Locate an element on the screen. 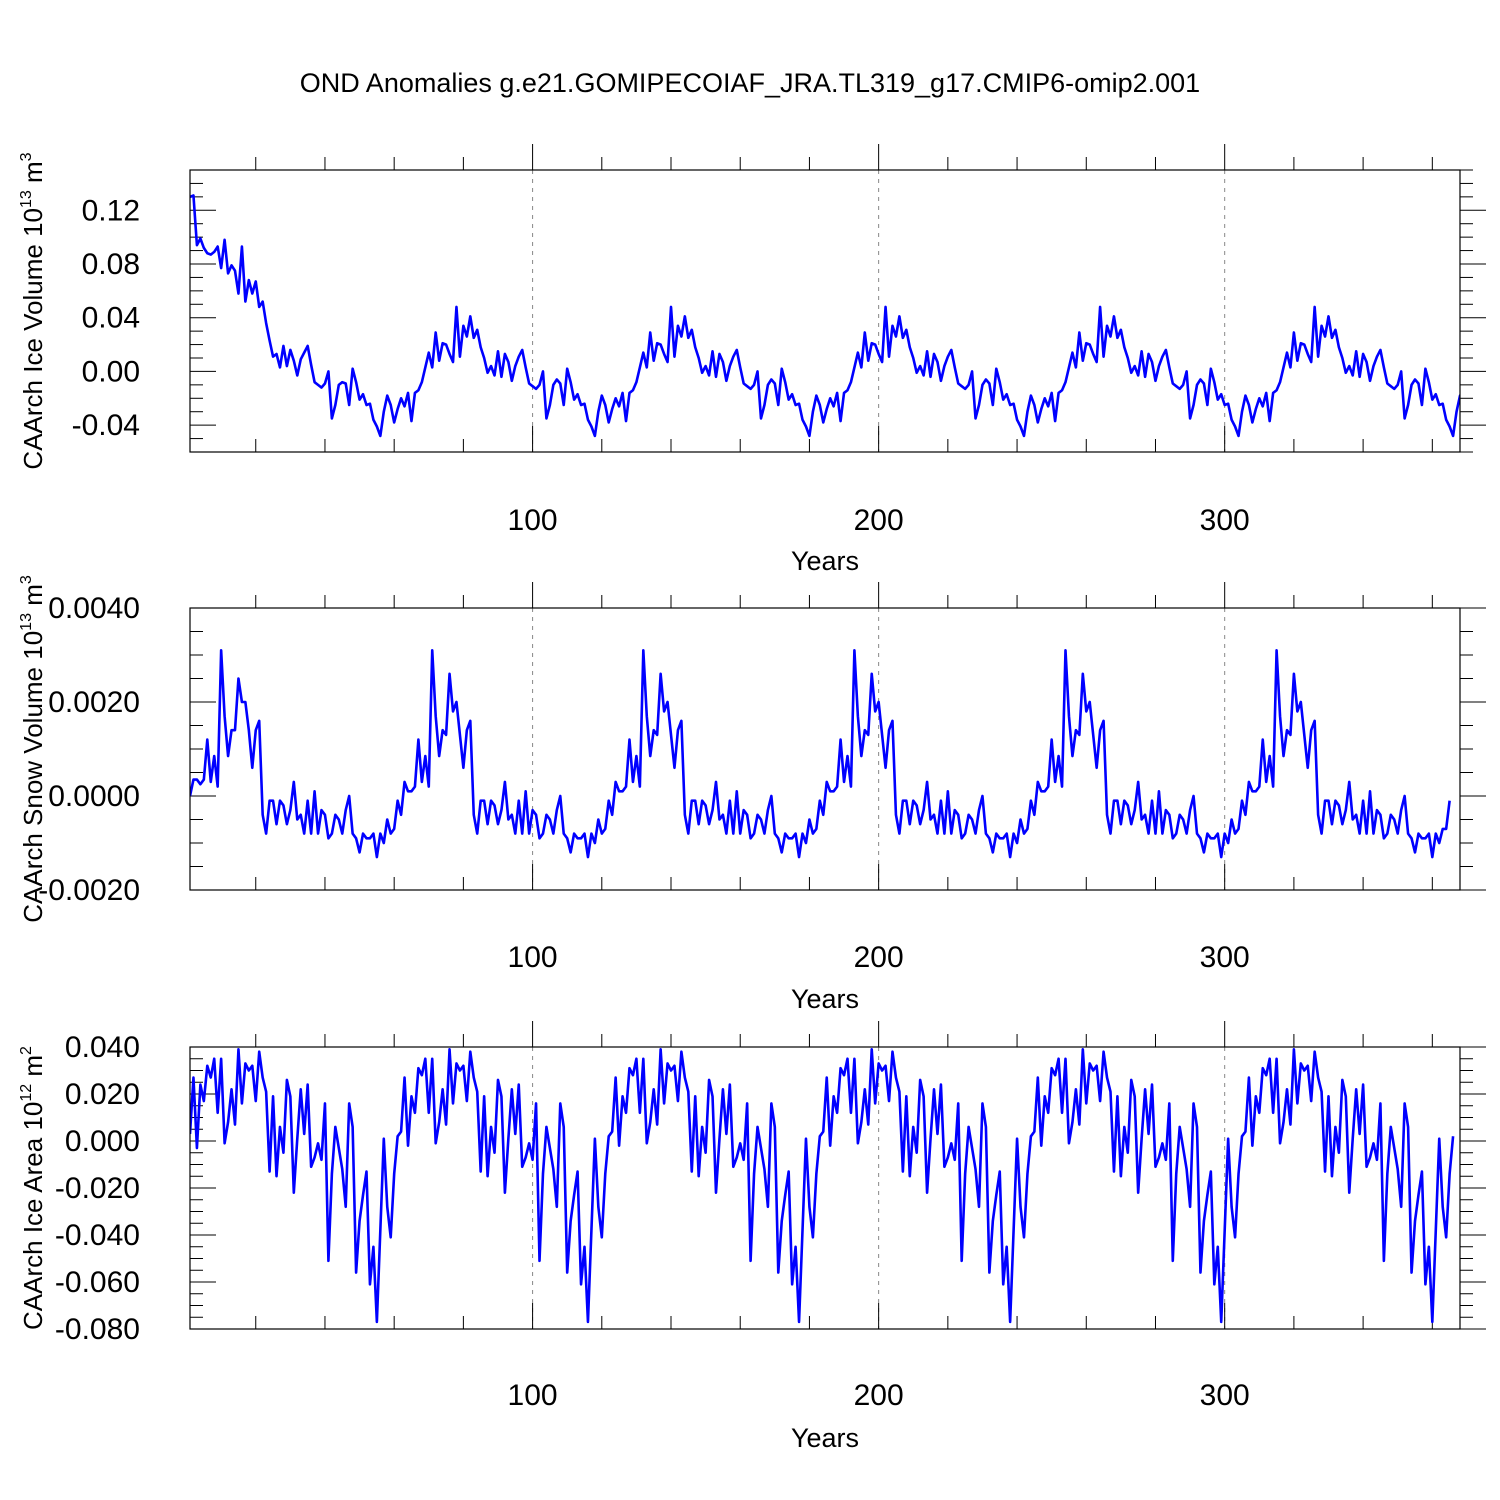  y-tick-label: -0.080 is located at coordinates (97, 1329).